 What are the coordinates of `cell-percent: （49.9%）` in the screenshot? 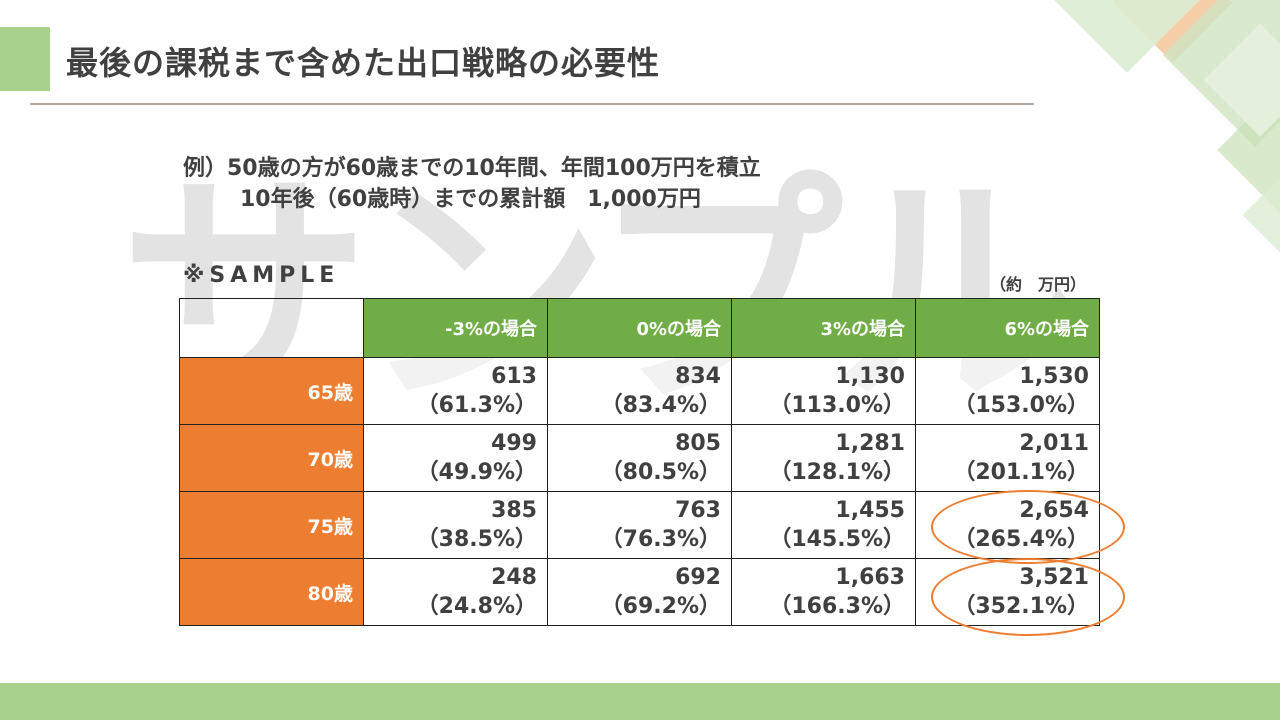 It's located at (476, 472).